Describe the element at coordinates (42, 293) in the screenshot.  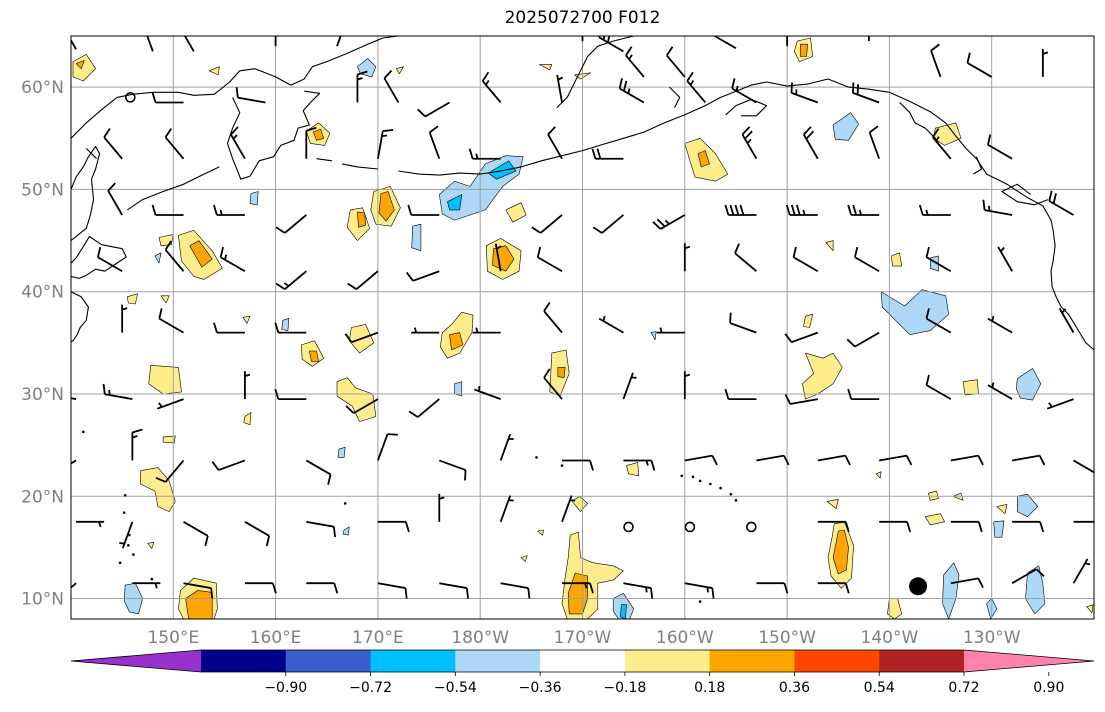
I see `latitude-label: 40°N` at that location.